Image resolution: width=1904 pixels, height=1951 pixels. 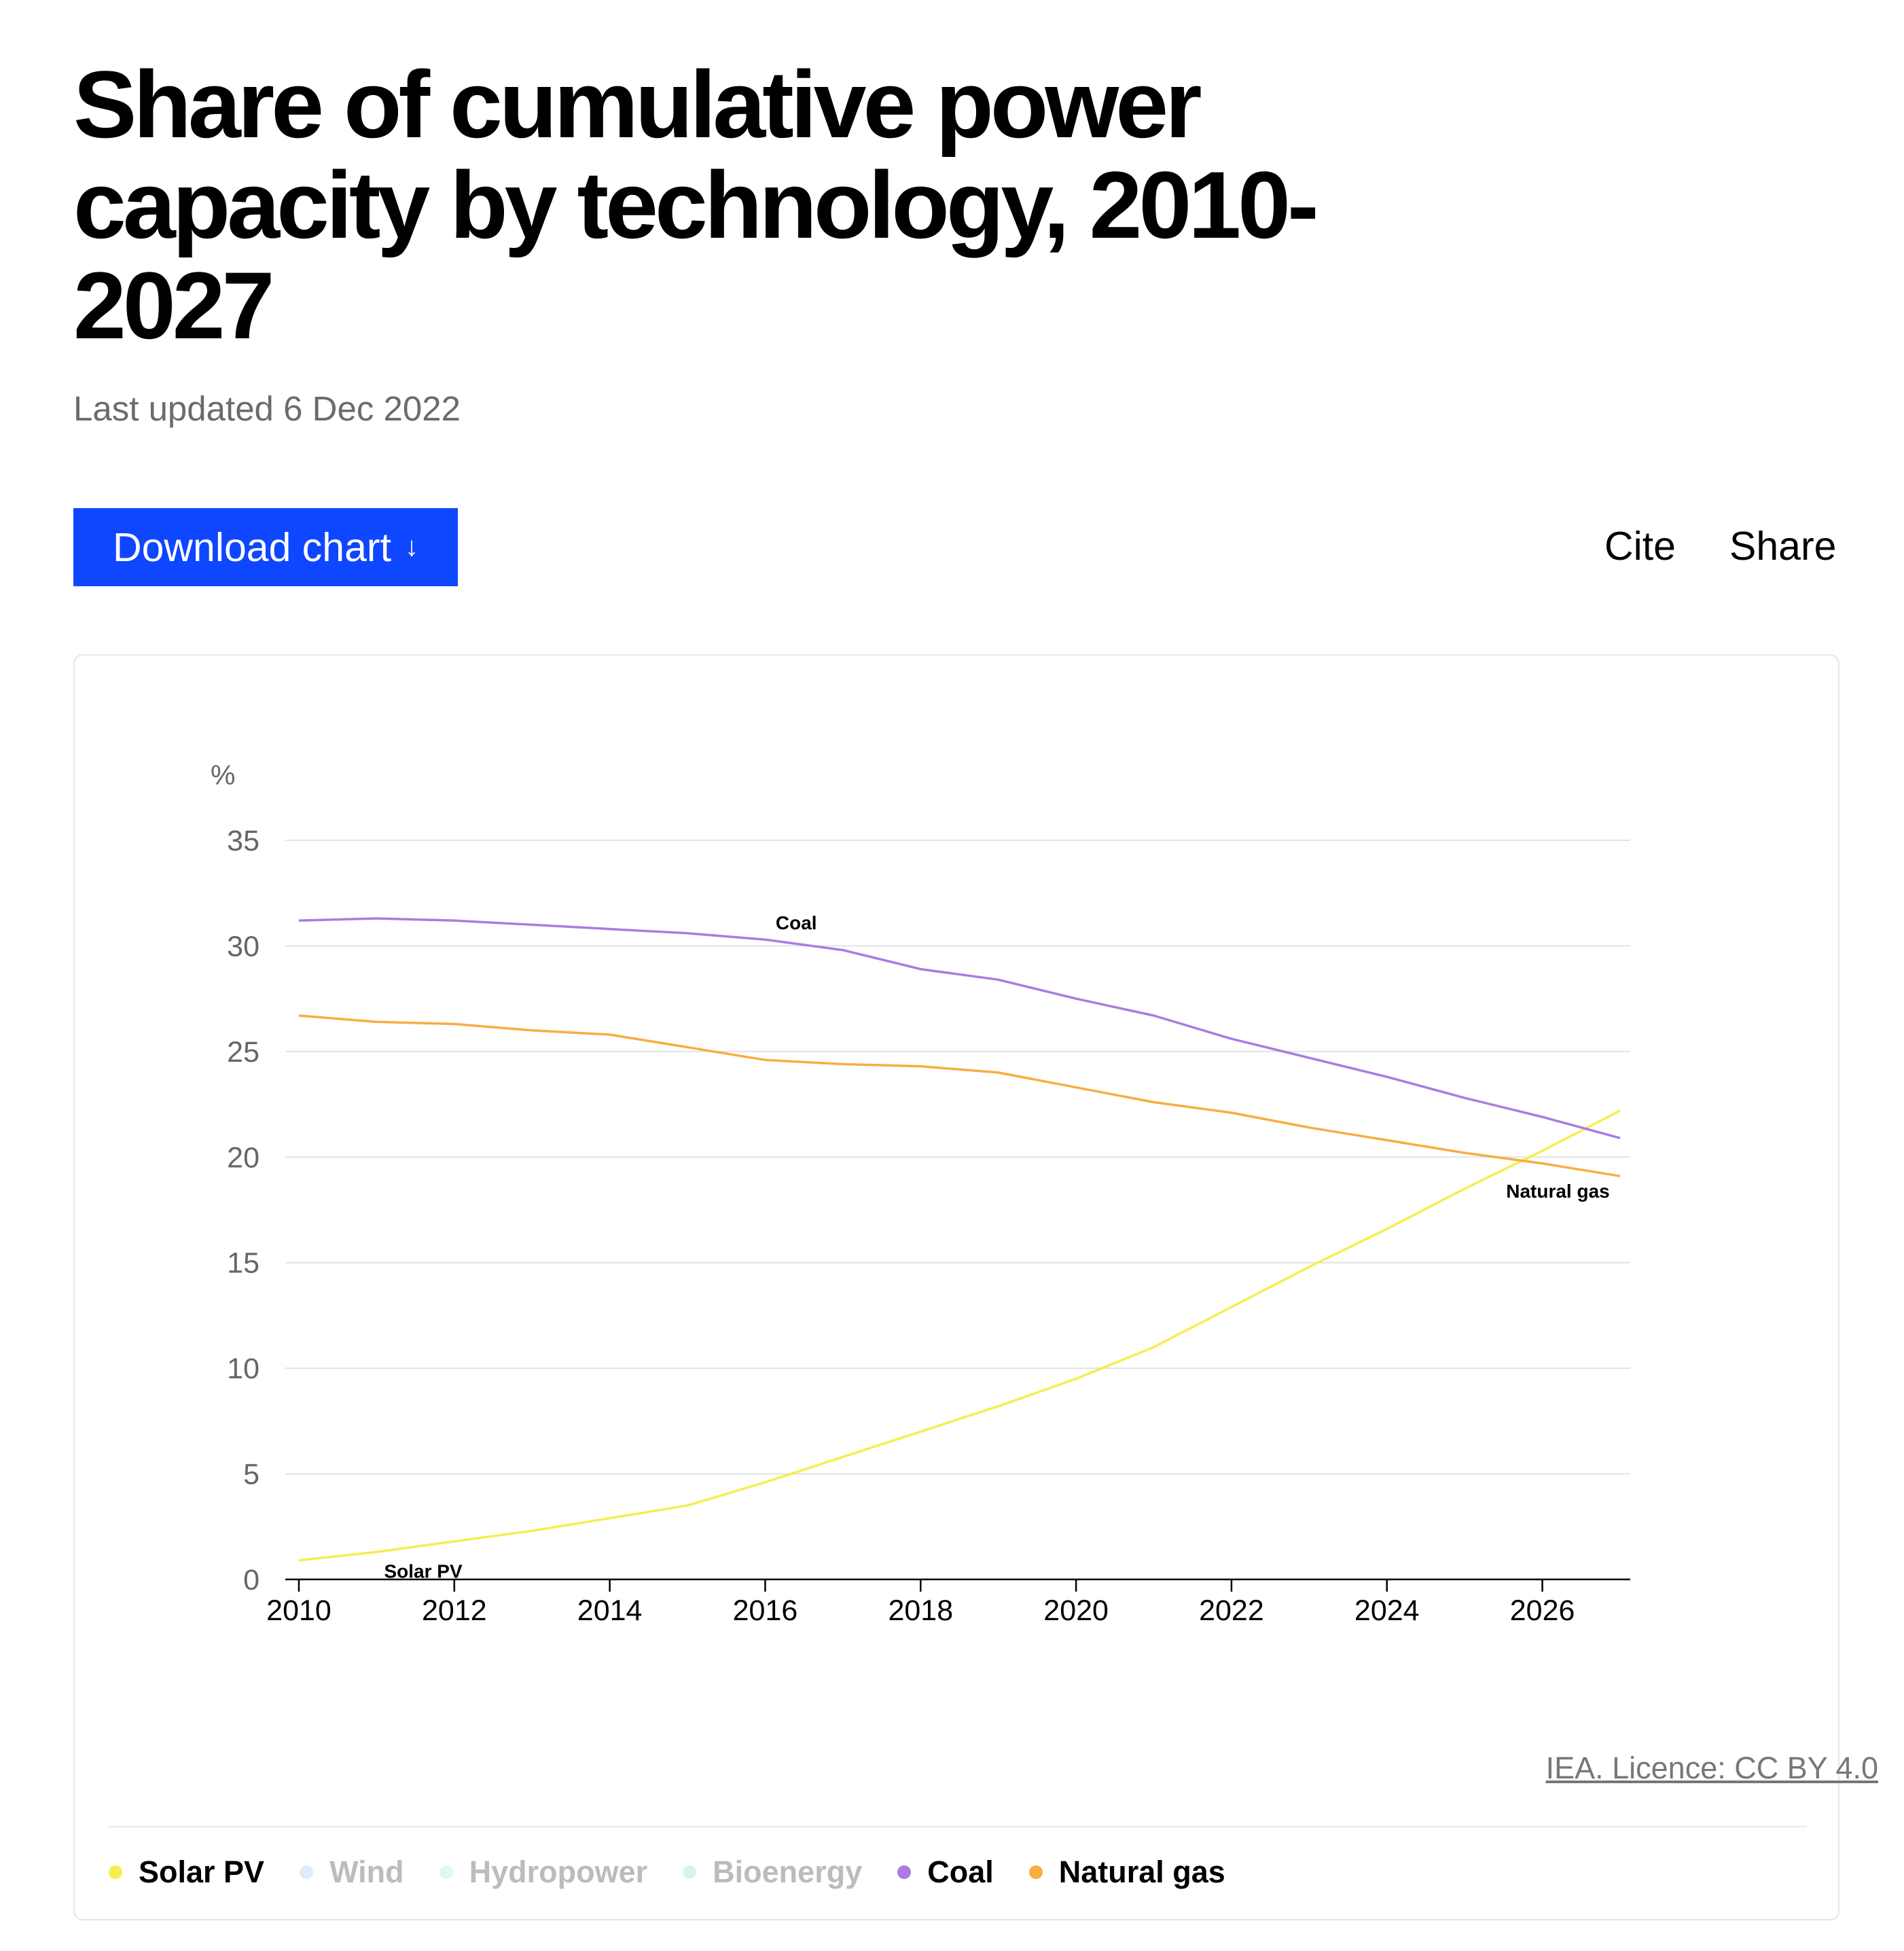 I want to click on legend-item-coal: Coal, so click(x=945, y=1872).